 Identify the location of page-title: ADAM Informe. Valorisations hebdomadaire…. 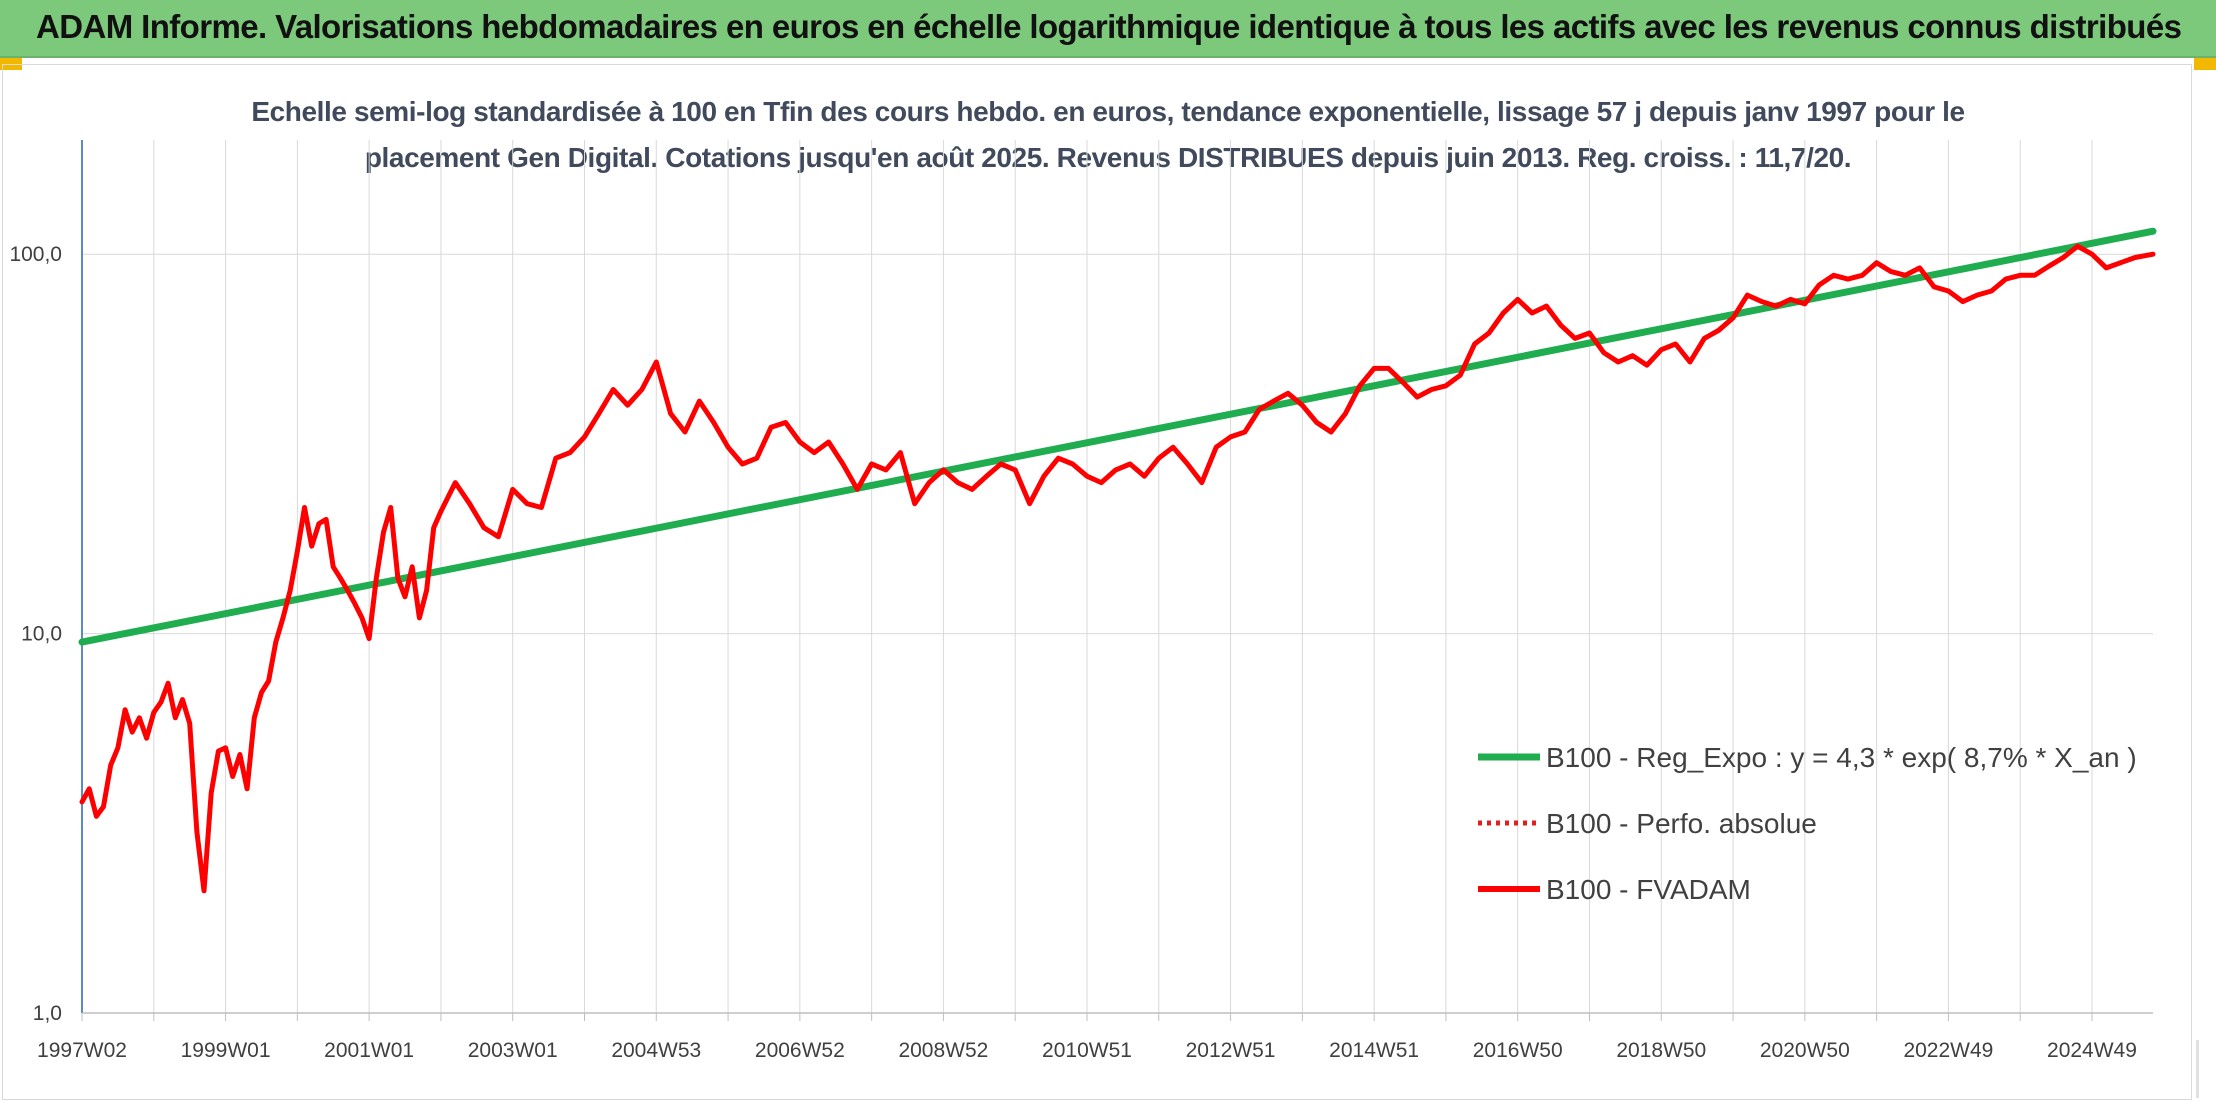
(1109, 26).